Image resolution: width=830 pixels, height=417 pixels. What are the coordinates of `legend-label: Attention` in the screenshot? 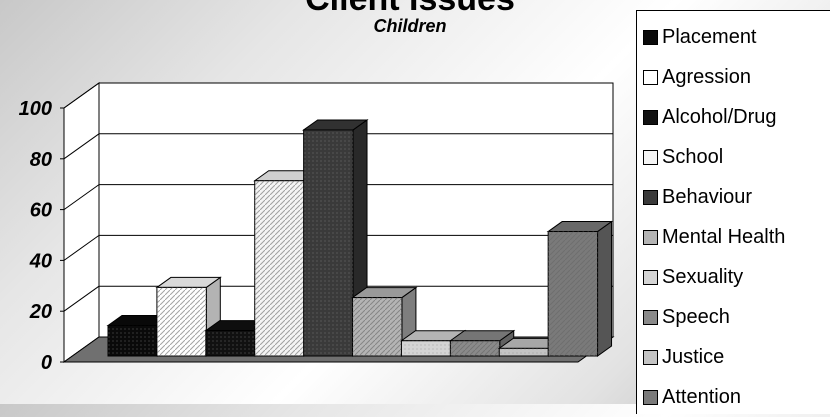 It's located at (701, 396).